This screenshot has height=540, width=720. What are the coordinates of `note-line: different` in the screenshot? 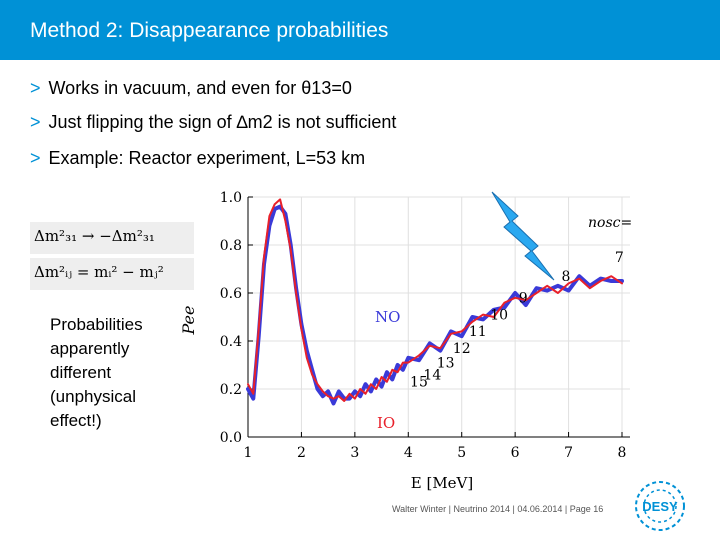 It's located at (81, 372).